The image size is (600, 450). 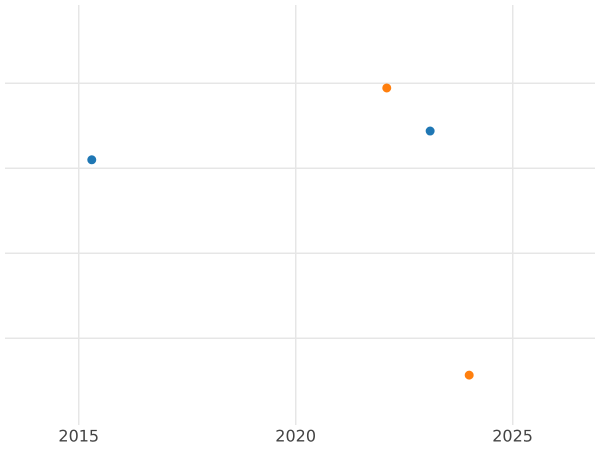 What do you see at coordinates (79, 436) in the screenshot?
I see `x-tick-label: 2015` at bounding box center [79, 436].